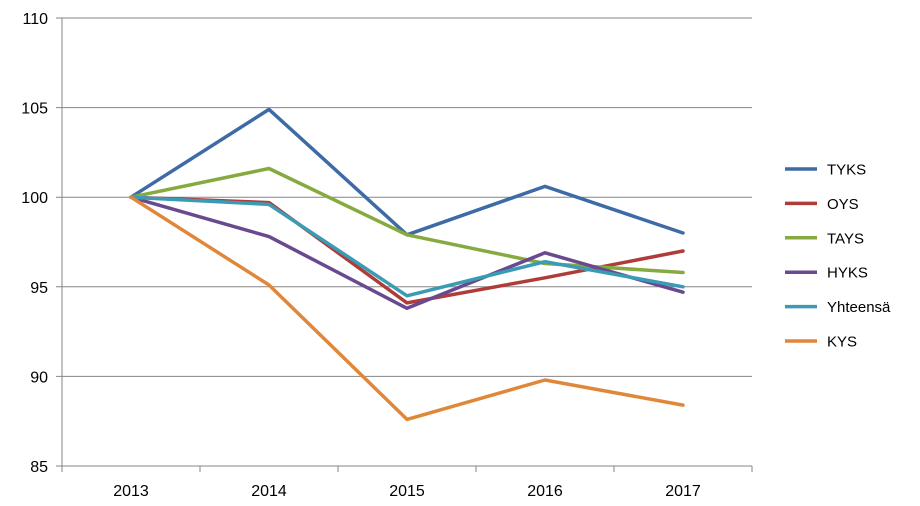 Image resolution: width=920 pixels, height=506 pixels. I want to click on series-line-hyks, so click(407, 253).